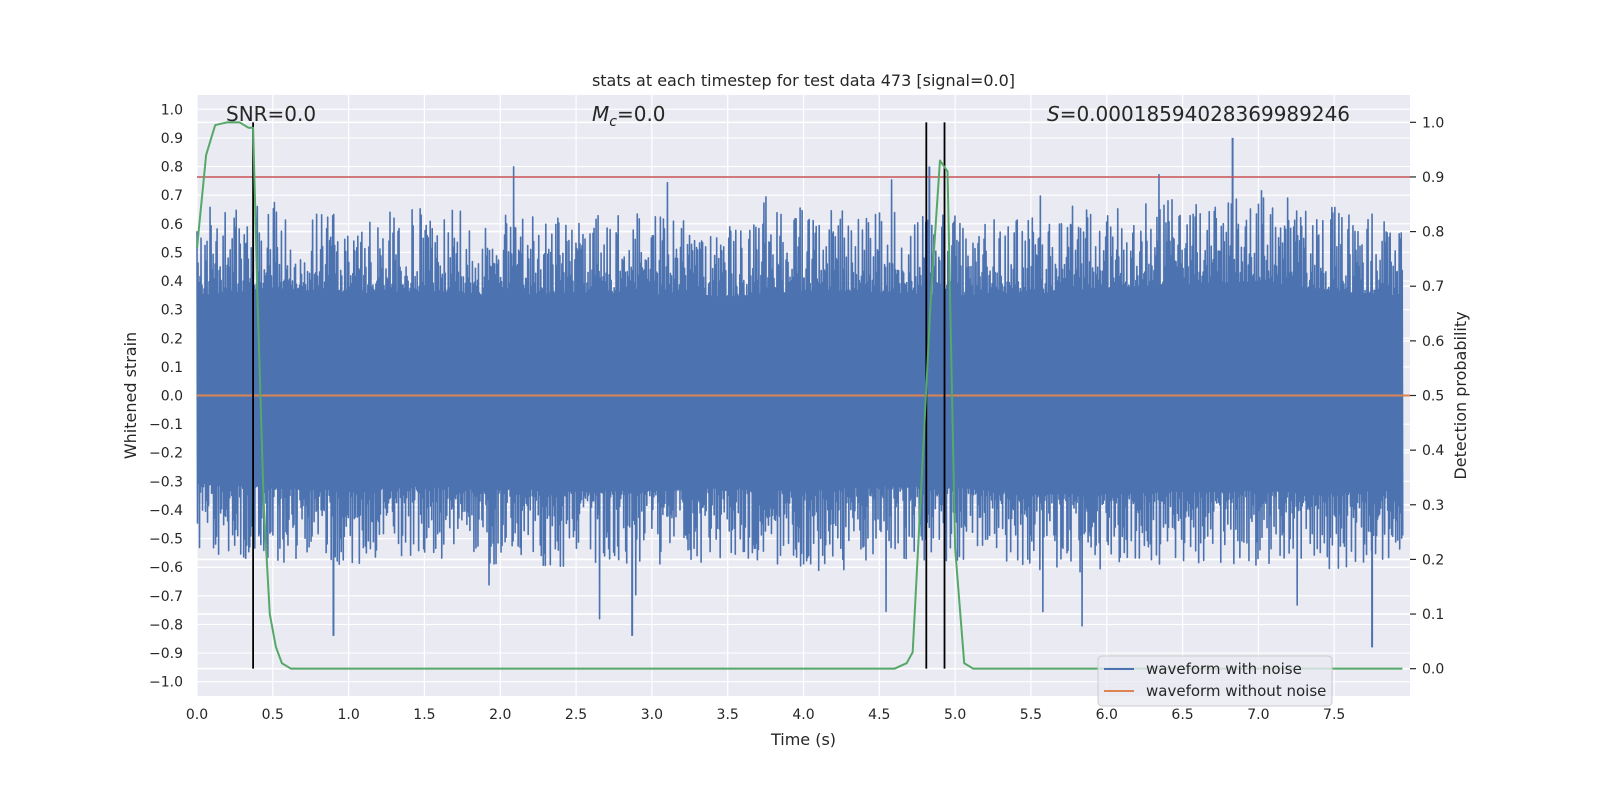 The height and width of the screenshot is (800, 1600). What do you see at coordinates (166, 568) in the screenshot?
I see `y-tick-label: −0.6` at bounding box center [166, 568].